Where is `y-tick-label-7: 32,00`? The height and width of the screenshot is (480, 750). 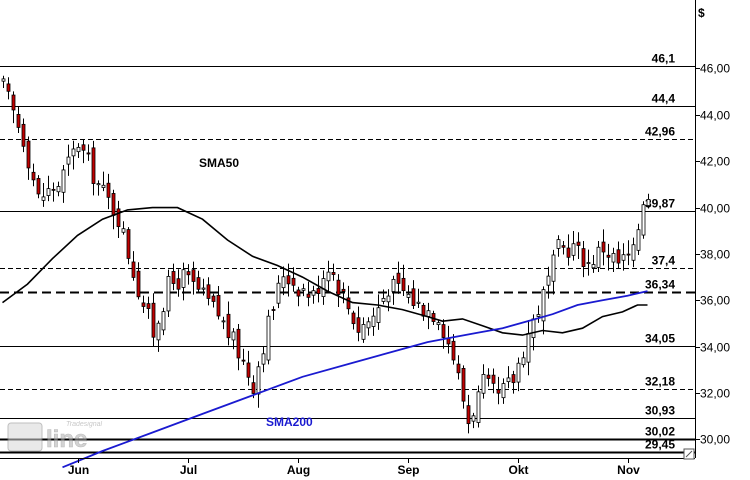 y-tick-label-7: 32,00 is located at coordinates (715, 394).